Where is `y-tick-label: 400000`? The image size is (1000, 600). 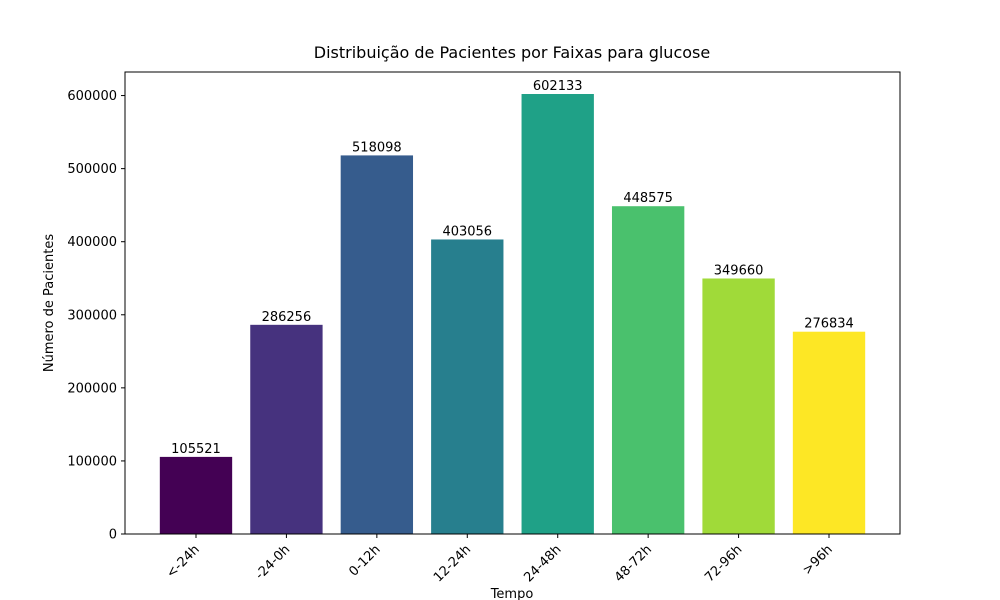 y-tick-label: 400000 is located at coordinates (92, 242).